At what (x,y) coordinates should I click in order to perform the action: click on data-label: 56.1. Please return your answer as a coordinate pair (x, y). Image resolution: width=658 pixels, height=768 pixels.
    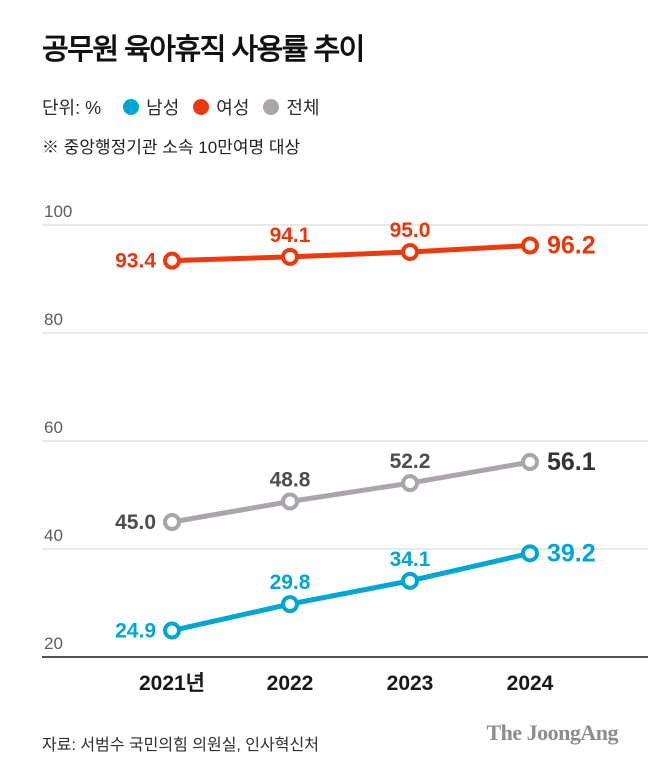
    Looking at the image, I should click on (571, 462).